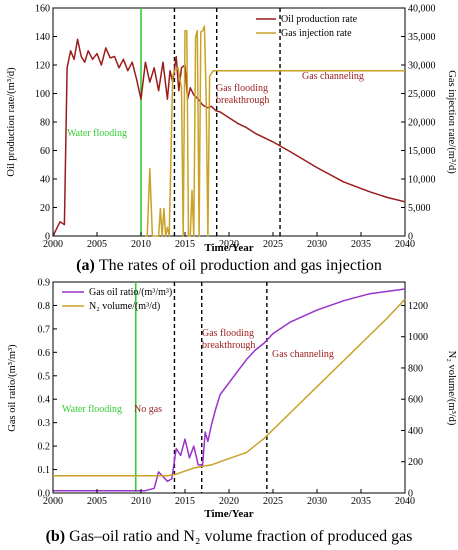  Describe the element at coordinates (42, 37) in the screenshot. I see `y-tick-label: 140` at that location.